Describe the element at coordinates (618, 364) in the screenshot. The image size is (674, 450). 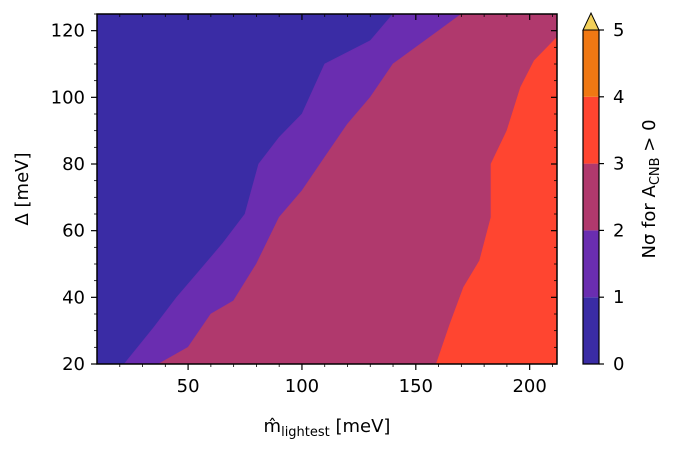
I see `colorbar-tick-label: 0` at that location.